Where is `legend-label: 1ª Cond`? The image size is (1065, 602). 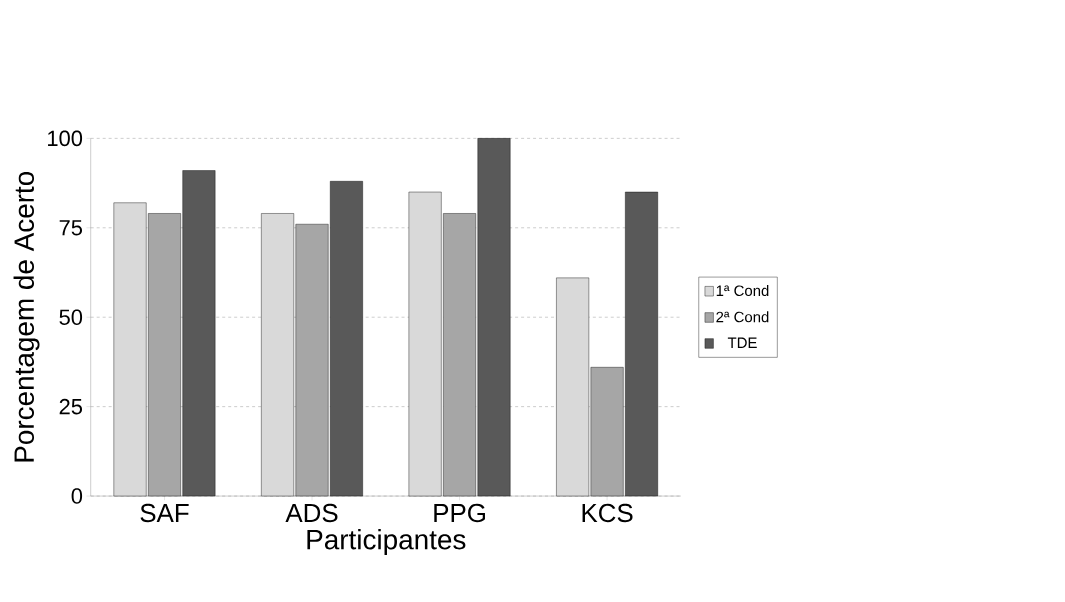
legend-label: 1ª Cond is located at coordinates (742, 290).